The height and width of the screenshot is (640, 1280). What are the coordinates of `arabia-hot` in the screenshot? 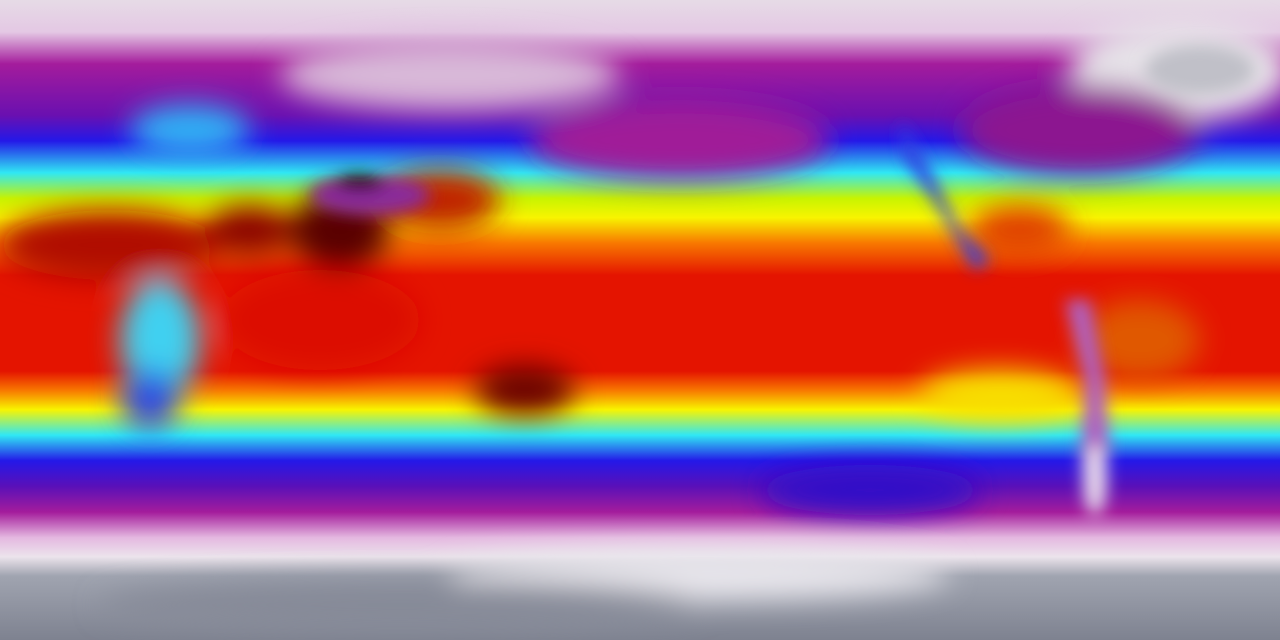 It's located at (250, 230).